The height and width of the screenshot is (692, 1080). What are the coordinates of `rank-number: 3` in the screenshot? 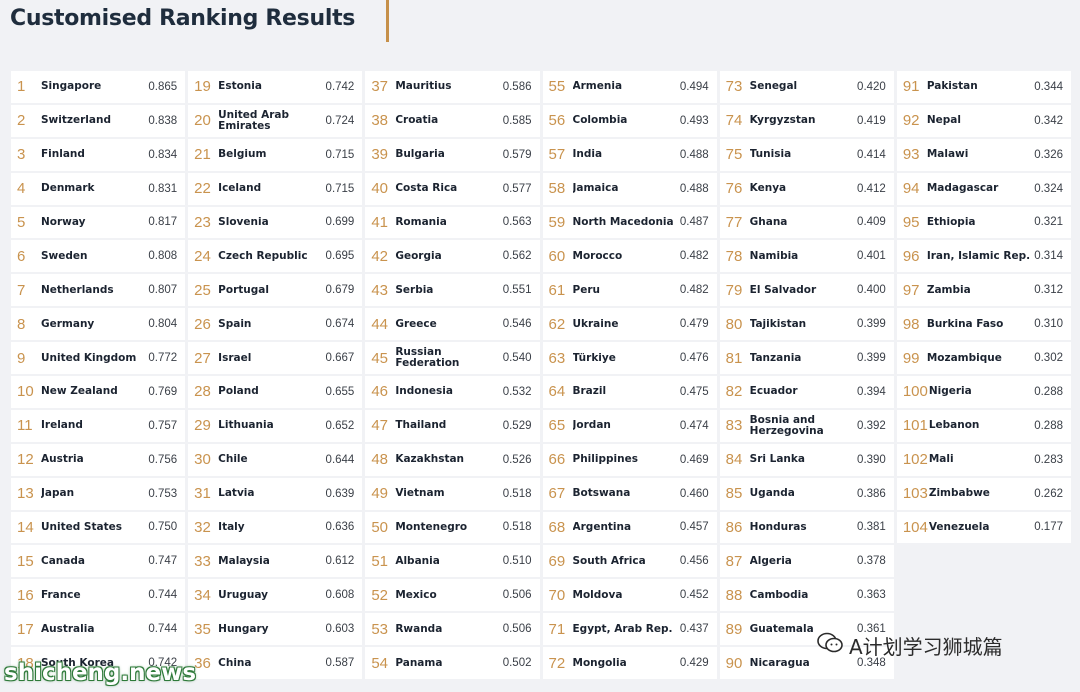 It's located at (21, 155).